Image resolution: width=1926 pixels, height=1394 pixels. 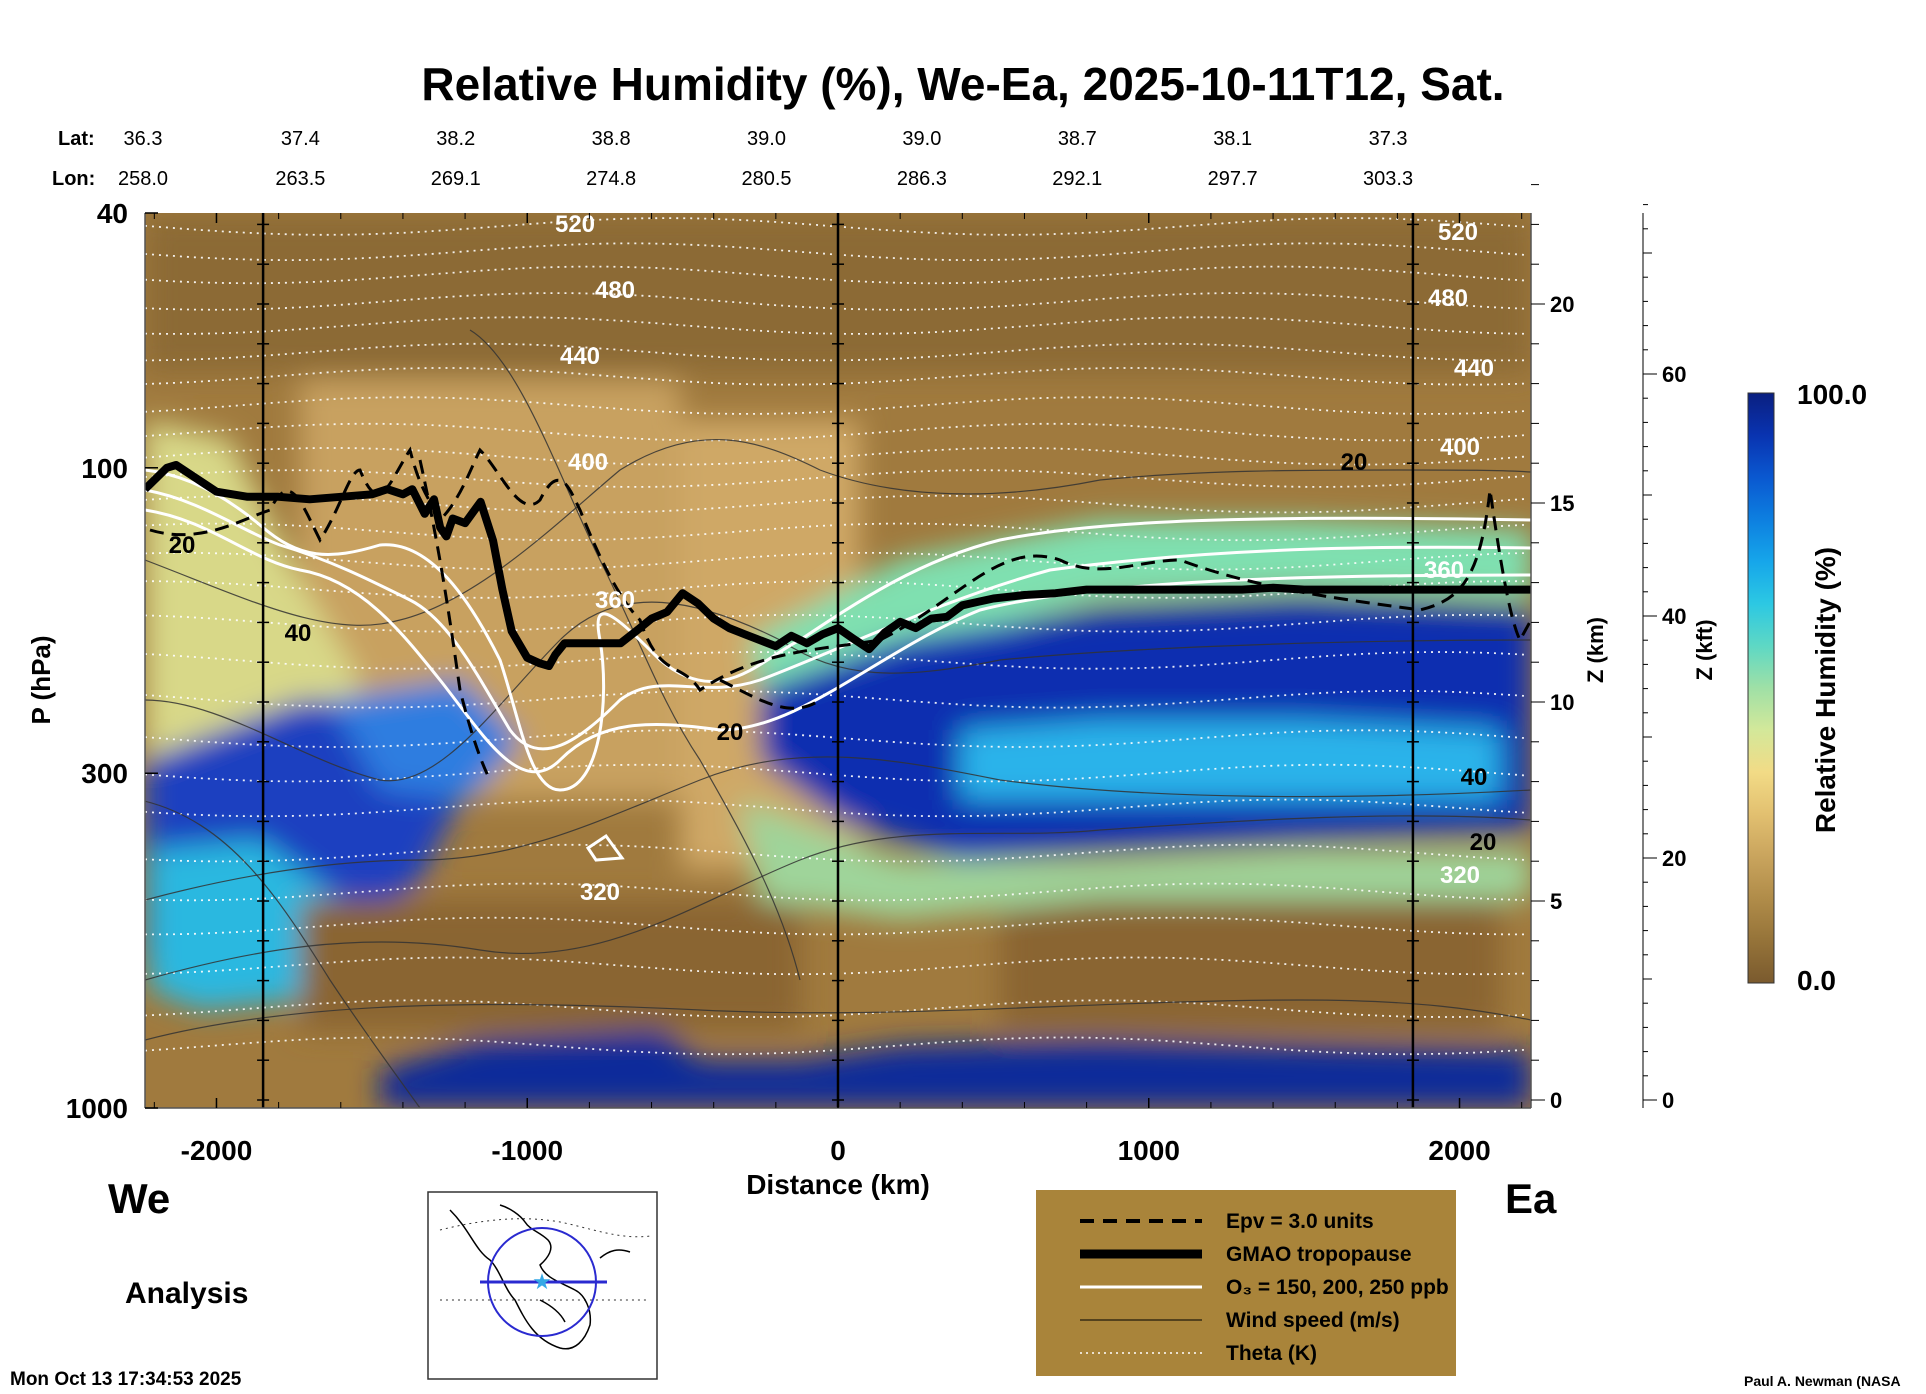 What do you see at coordinates (112, 213) in the screenshot?
I see `p-tick-label: 40` at bounding box center [112, 213].